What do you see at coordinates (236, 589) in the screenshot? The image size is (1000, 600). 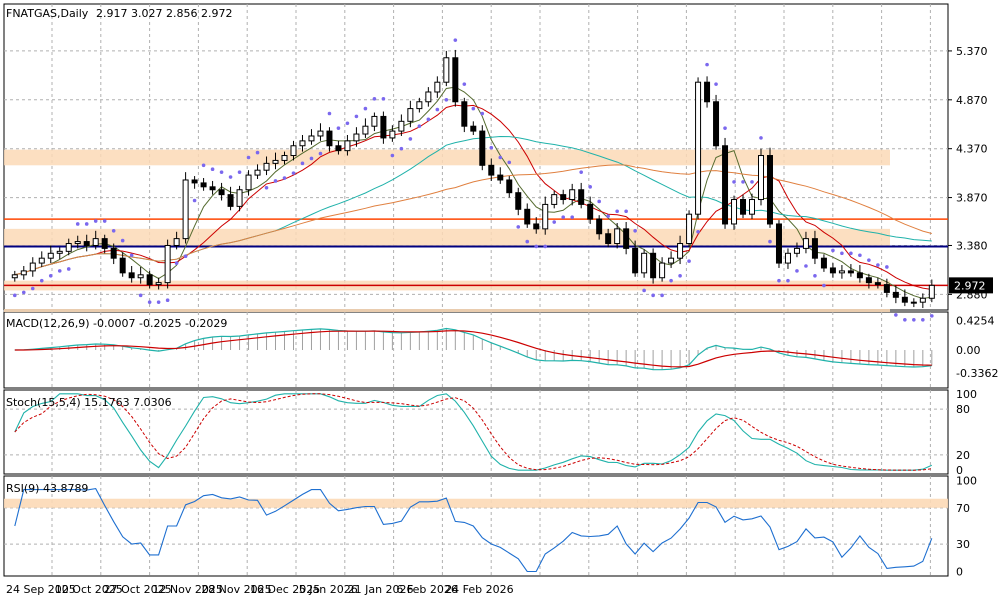 I see `x-tick-label: 28 Nov 2025` at bounding box center [236, 589].